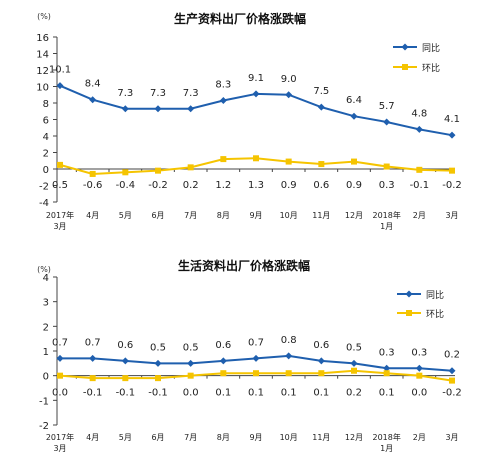  What do you see at coordinates (42, 38) in the screenshot?
I see `y-tick-label: 16` at bounding box center [42, 38].